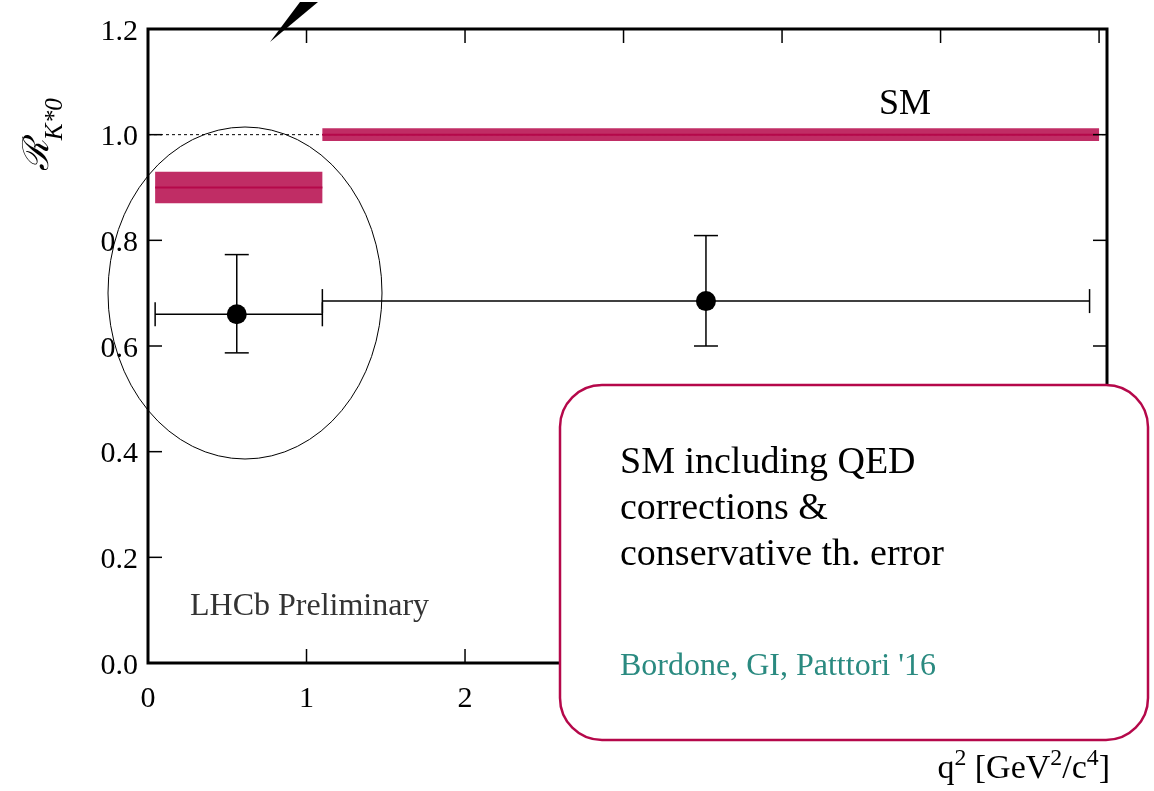 This screenshot has width=1154, height=791. I want to click on annotation: LHCb Preliminary, so click(310, 604).